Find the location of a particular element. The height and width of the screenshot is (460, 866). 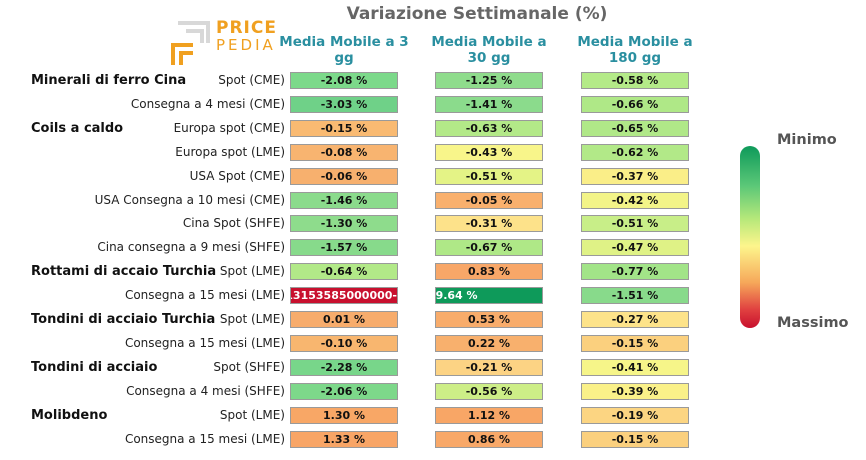

value-cell: -0.37 % is located at coordinates (635, 176).